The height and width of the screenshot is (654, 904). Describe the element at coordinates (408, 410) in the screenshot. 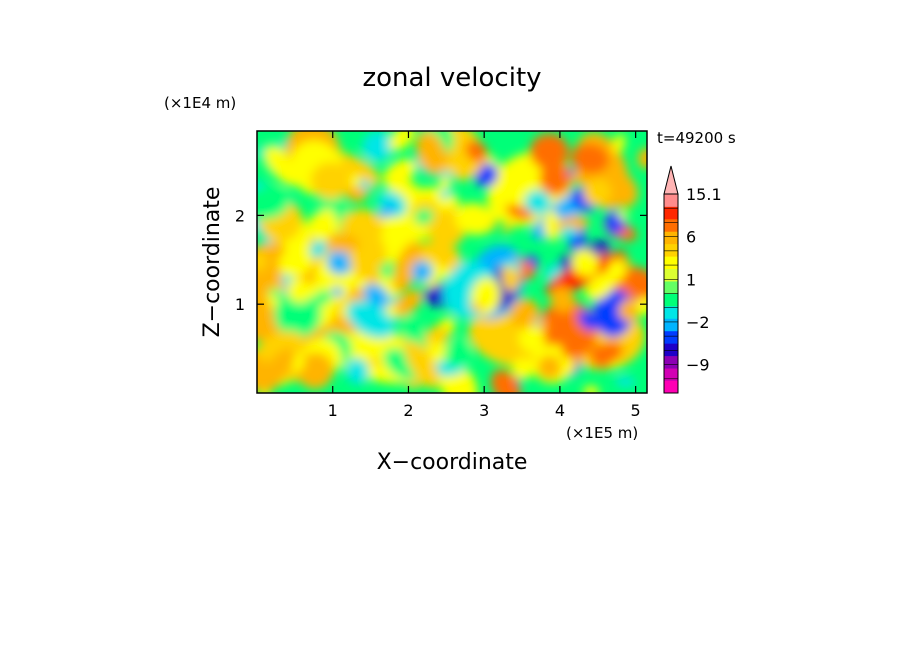

I see `x-tick-label: 2` at that location.